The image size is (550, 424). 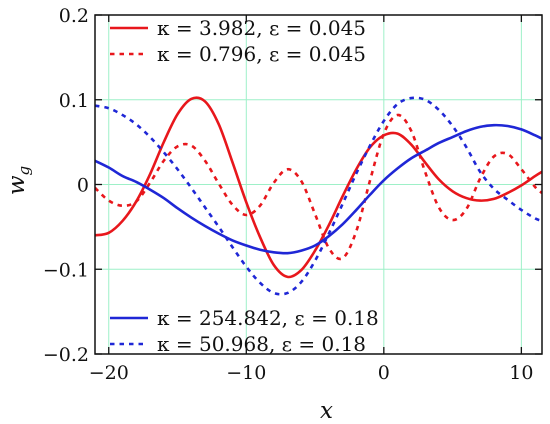 I want to click on y-axis-label: wg, so click(x=18, y=180).